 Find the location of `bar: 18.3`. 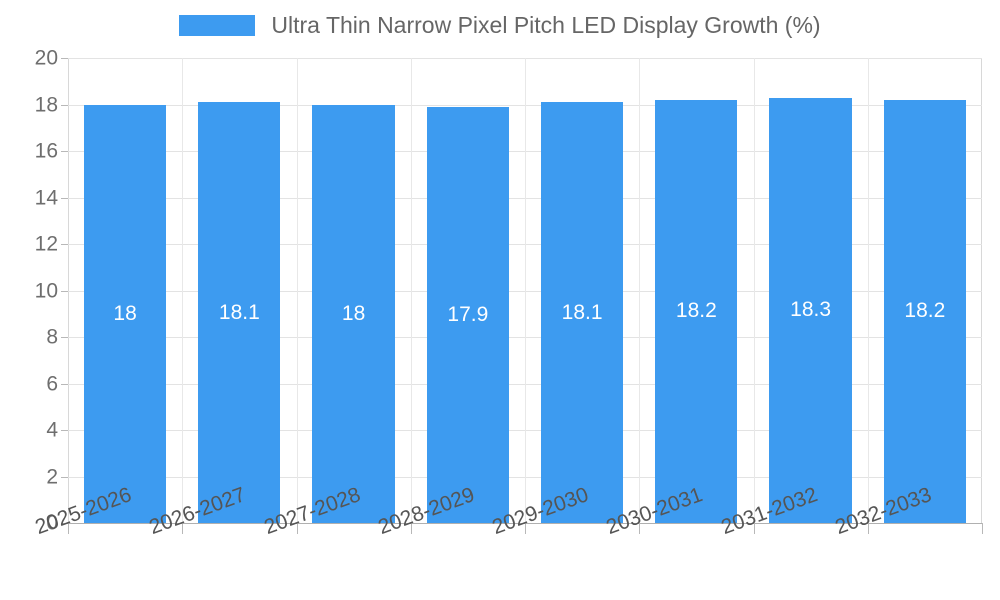

bar: 18.3 is located at coordinates (810, 310).